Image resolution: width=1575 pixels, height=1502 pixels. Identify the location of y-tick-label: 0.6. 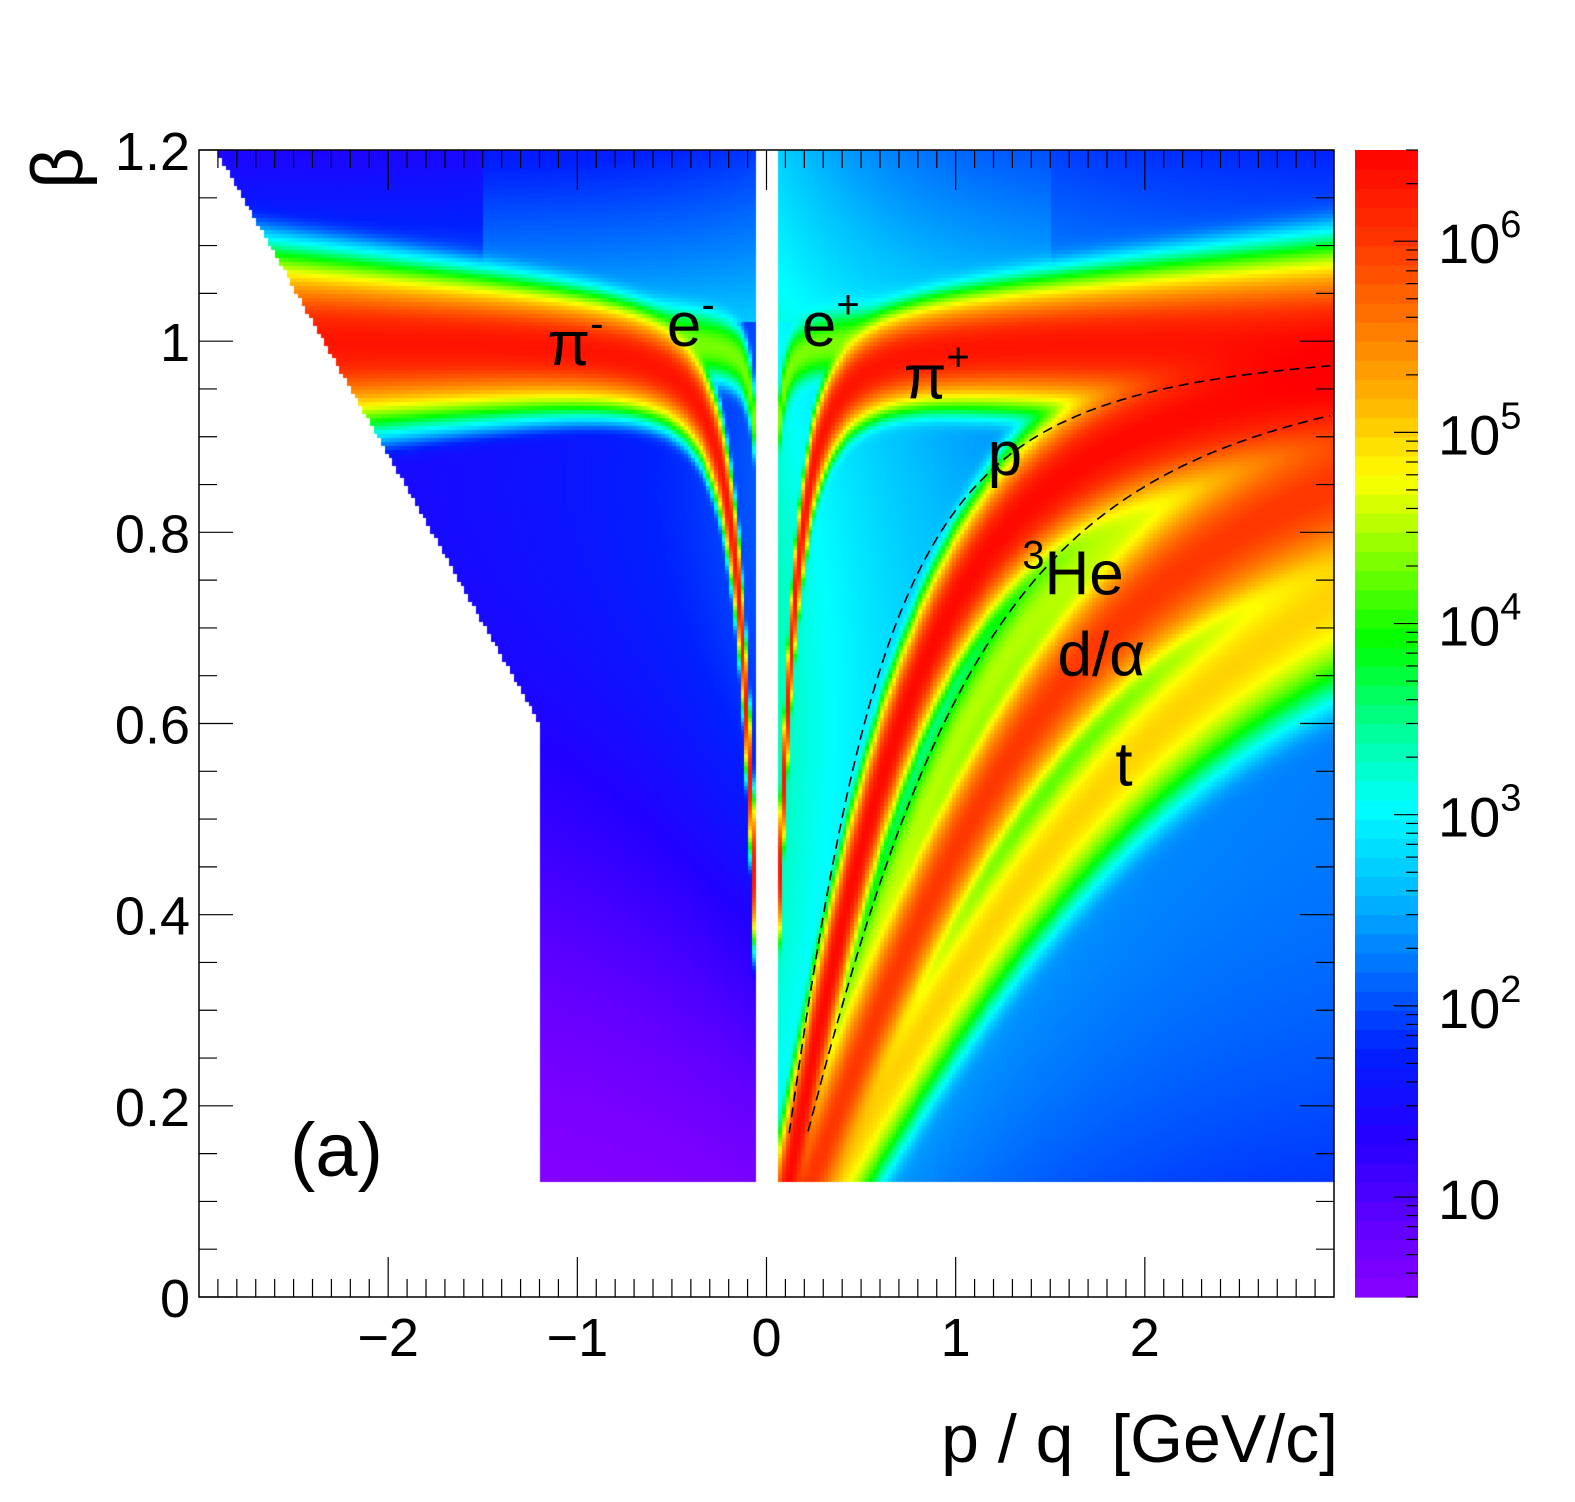
(152, 726).